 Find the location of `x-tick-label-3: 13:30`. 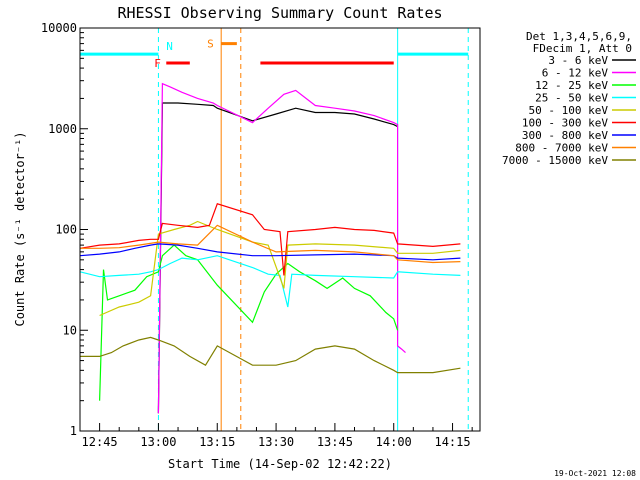

x-tick-label-3: 13:30 is located at coordinates (276, 442).